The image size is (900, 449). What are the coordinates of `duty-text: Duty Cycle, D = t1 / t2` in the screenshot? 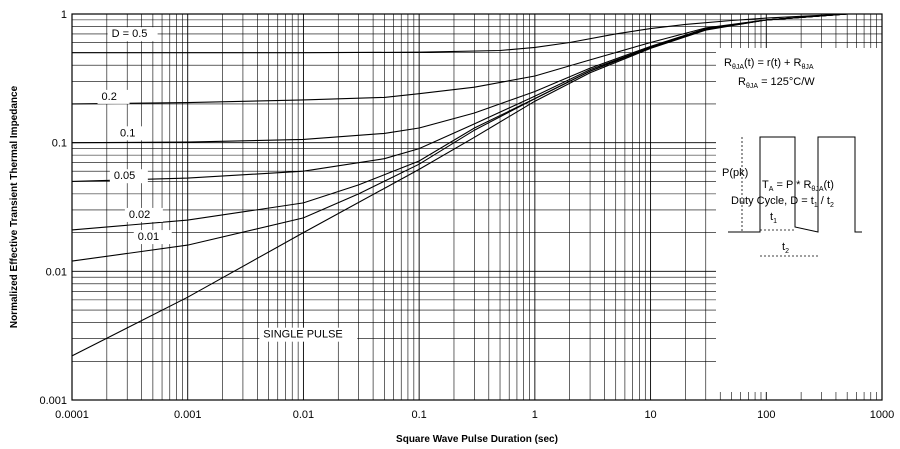 It's located at (782, 202).